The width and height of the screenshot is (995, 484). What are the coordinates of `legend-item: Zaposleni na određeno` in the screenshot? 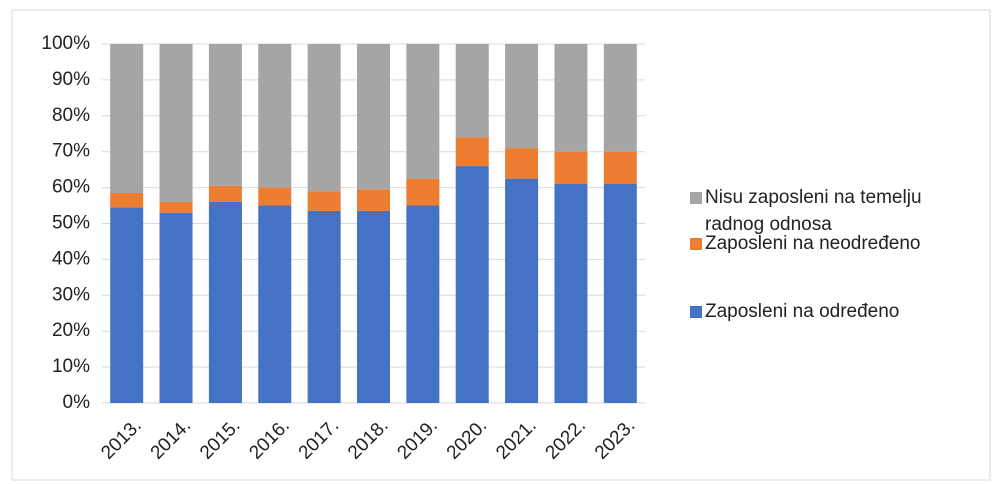 It's located at (794, 311).